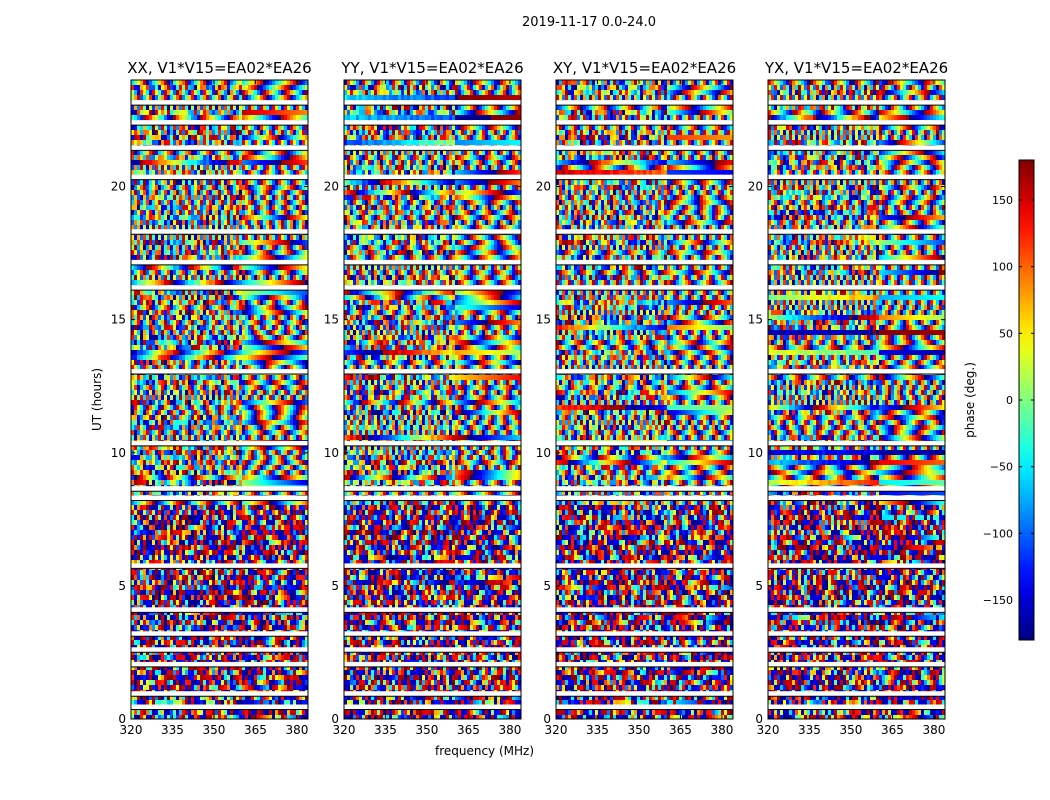 The height and width of the screenshot is (800, 1050). Describe the element at coordinates (589, 22) in the screenshot. I see `figure-title: 2019-11-17 0.0-24.0` at that location.